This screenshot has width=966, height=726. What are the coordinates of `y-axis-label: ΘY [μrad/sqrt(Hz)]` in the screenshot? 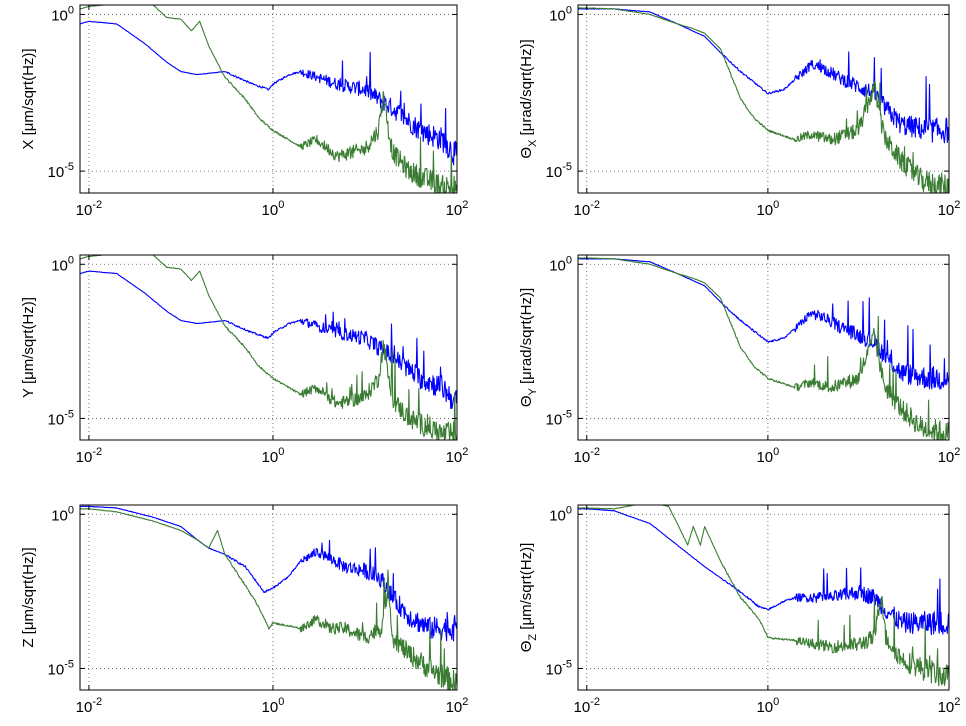 It's located at (528, 347).